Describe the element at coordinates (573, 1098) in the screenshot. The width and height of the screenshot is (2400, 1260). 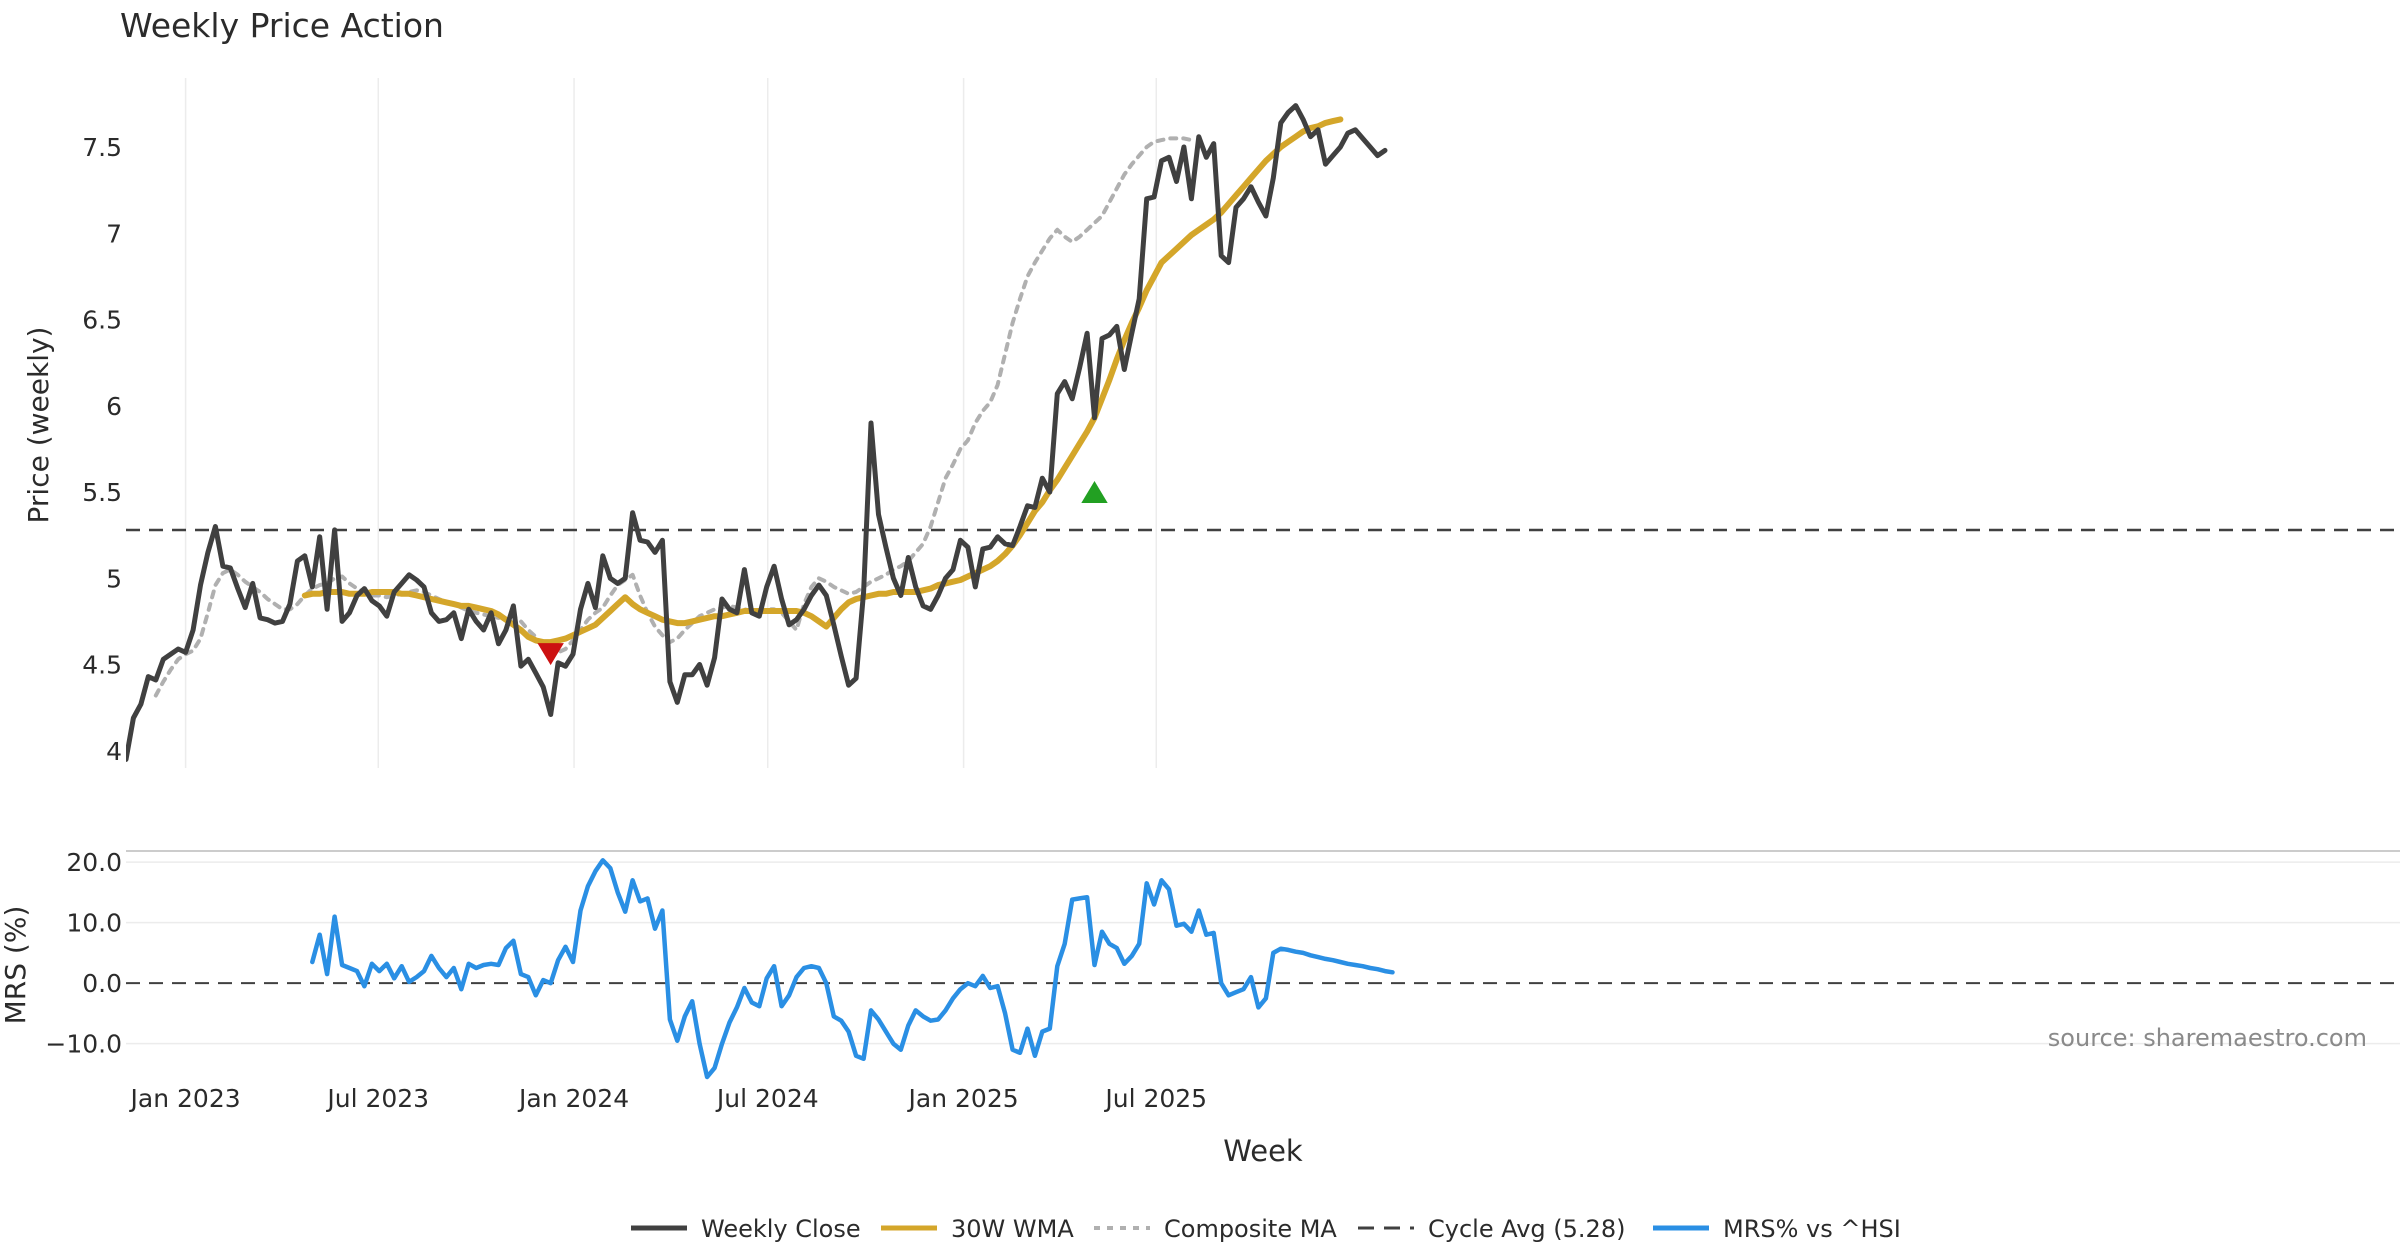
I see `x-tick-label: Jan 2024` at that location.